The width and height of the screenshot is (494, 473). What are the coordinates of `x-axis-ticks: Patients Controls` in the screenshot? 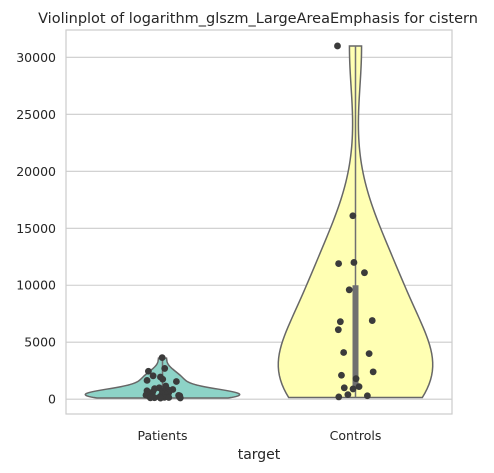 It's located at (259, 435).